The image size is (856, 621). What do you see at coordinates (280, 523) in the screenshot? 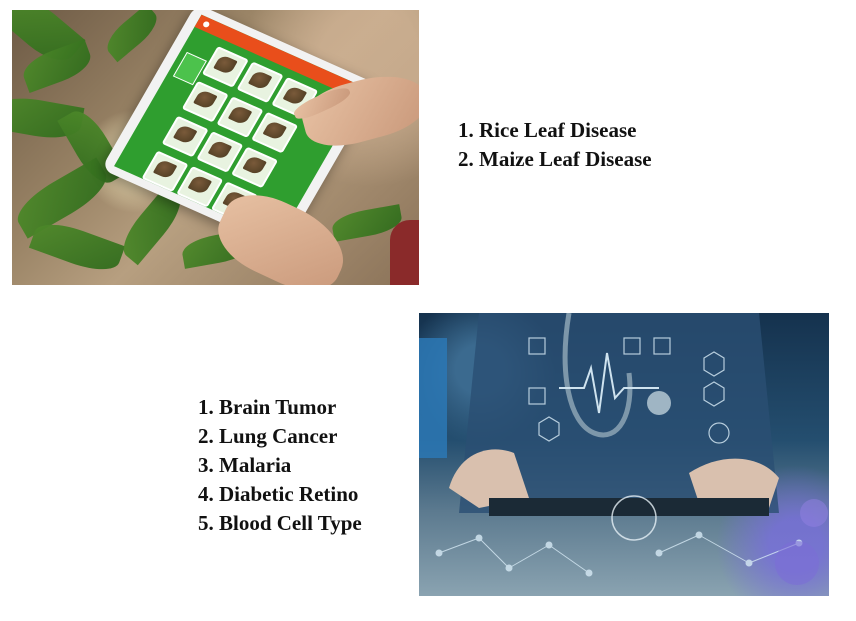
I see `list-item: 5. Blood Cell Type` at bounding box center [280, 523].